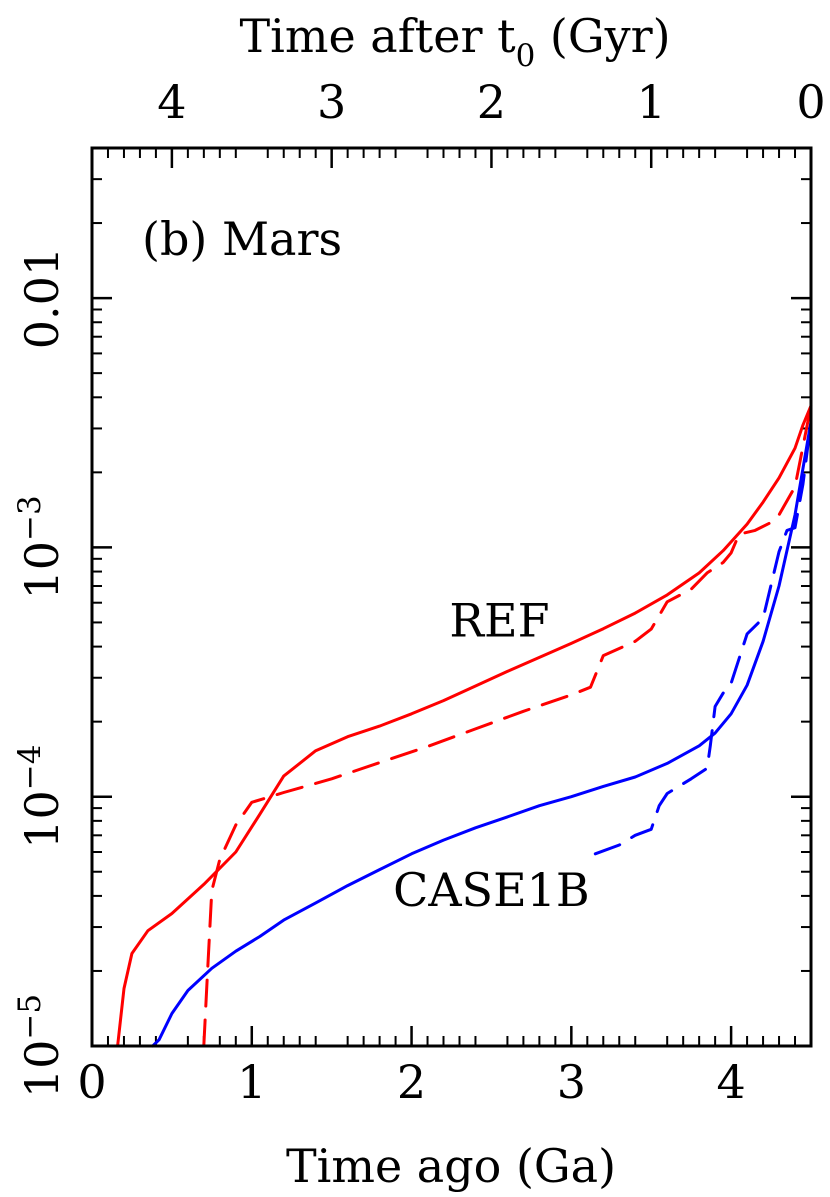 Image resolution: width=830 pixels, height=1197 pixels. What do you see at coordinates (451, 1166) in the screenshot?
I see `x-axis-title: Time ago (Ga)` at bounding box center [451, 1166].